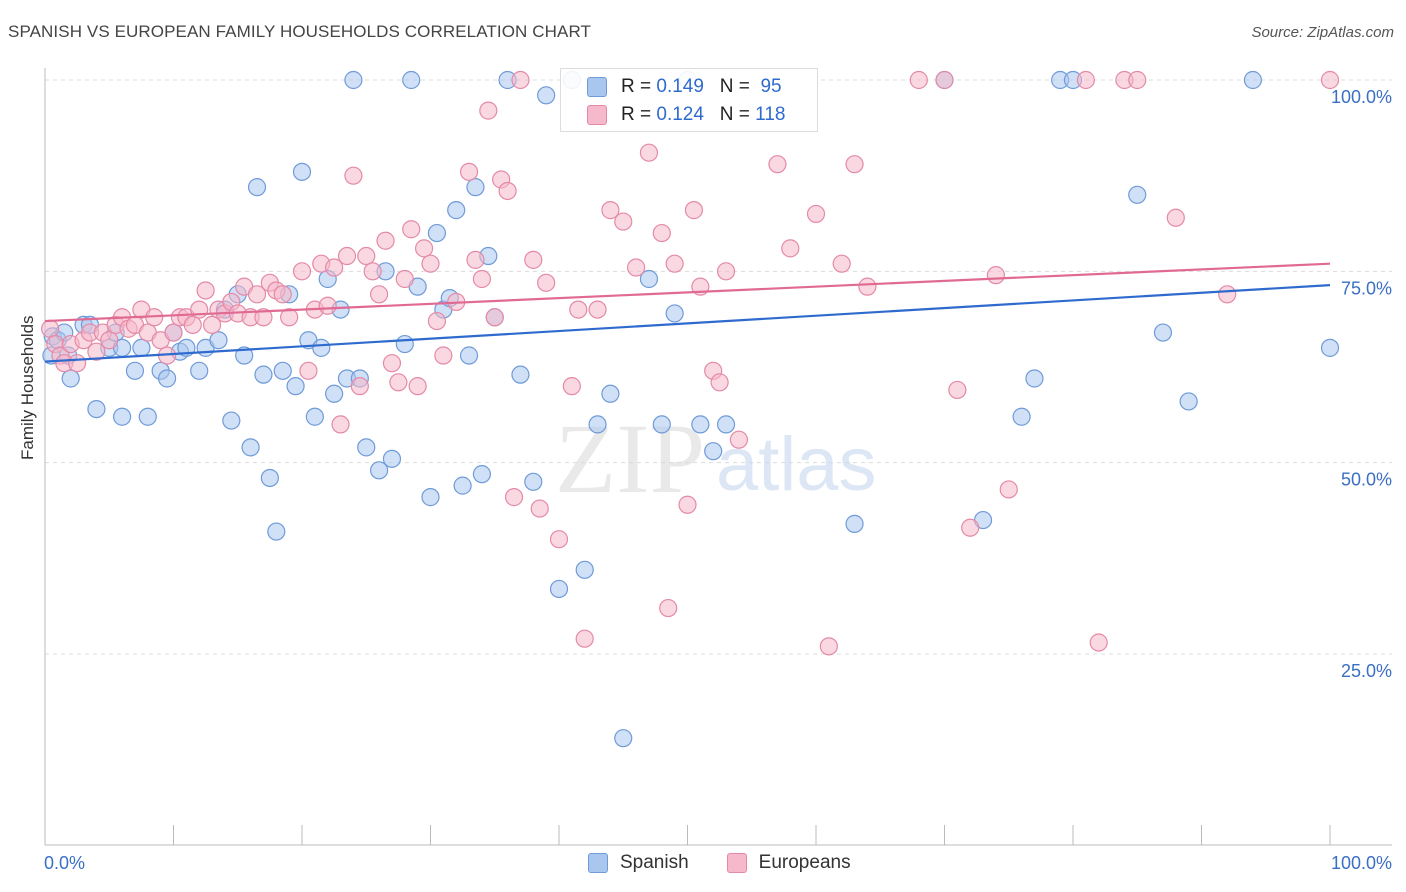  I want to click on stats-legend: R = 0.149 N = 95 R = 0.124 N = 118, so click(689, 100).